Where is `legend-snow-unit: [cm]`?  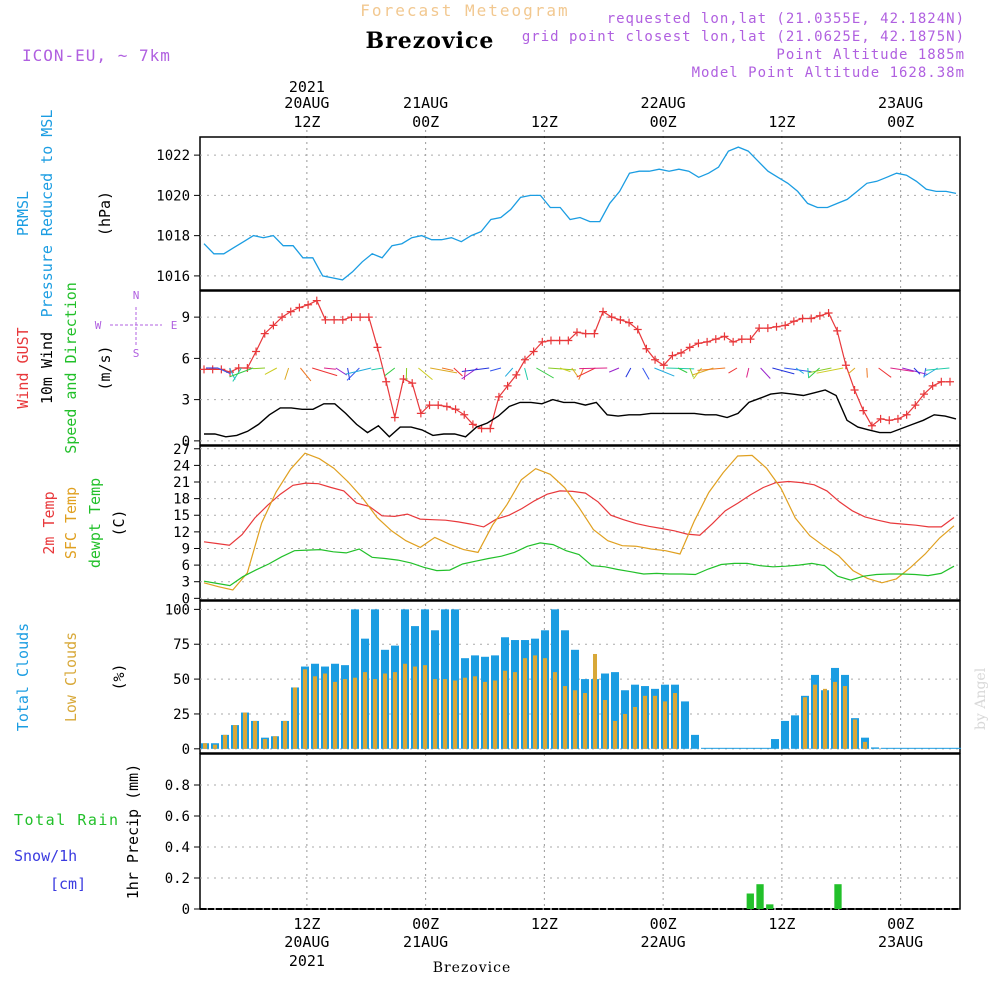 legend-snow-unit: [cm] is located at coordinates (68, 884).